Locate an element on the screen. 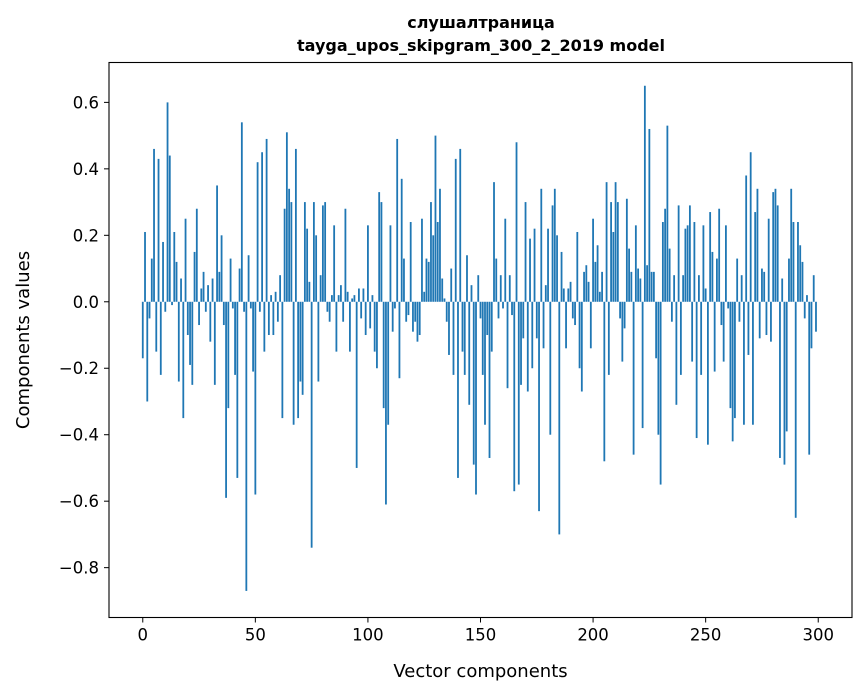 This screenshot has width=867, height=696. y-tick-label: 0.4 is located at coordinates (86, 169).